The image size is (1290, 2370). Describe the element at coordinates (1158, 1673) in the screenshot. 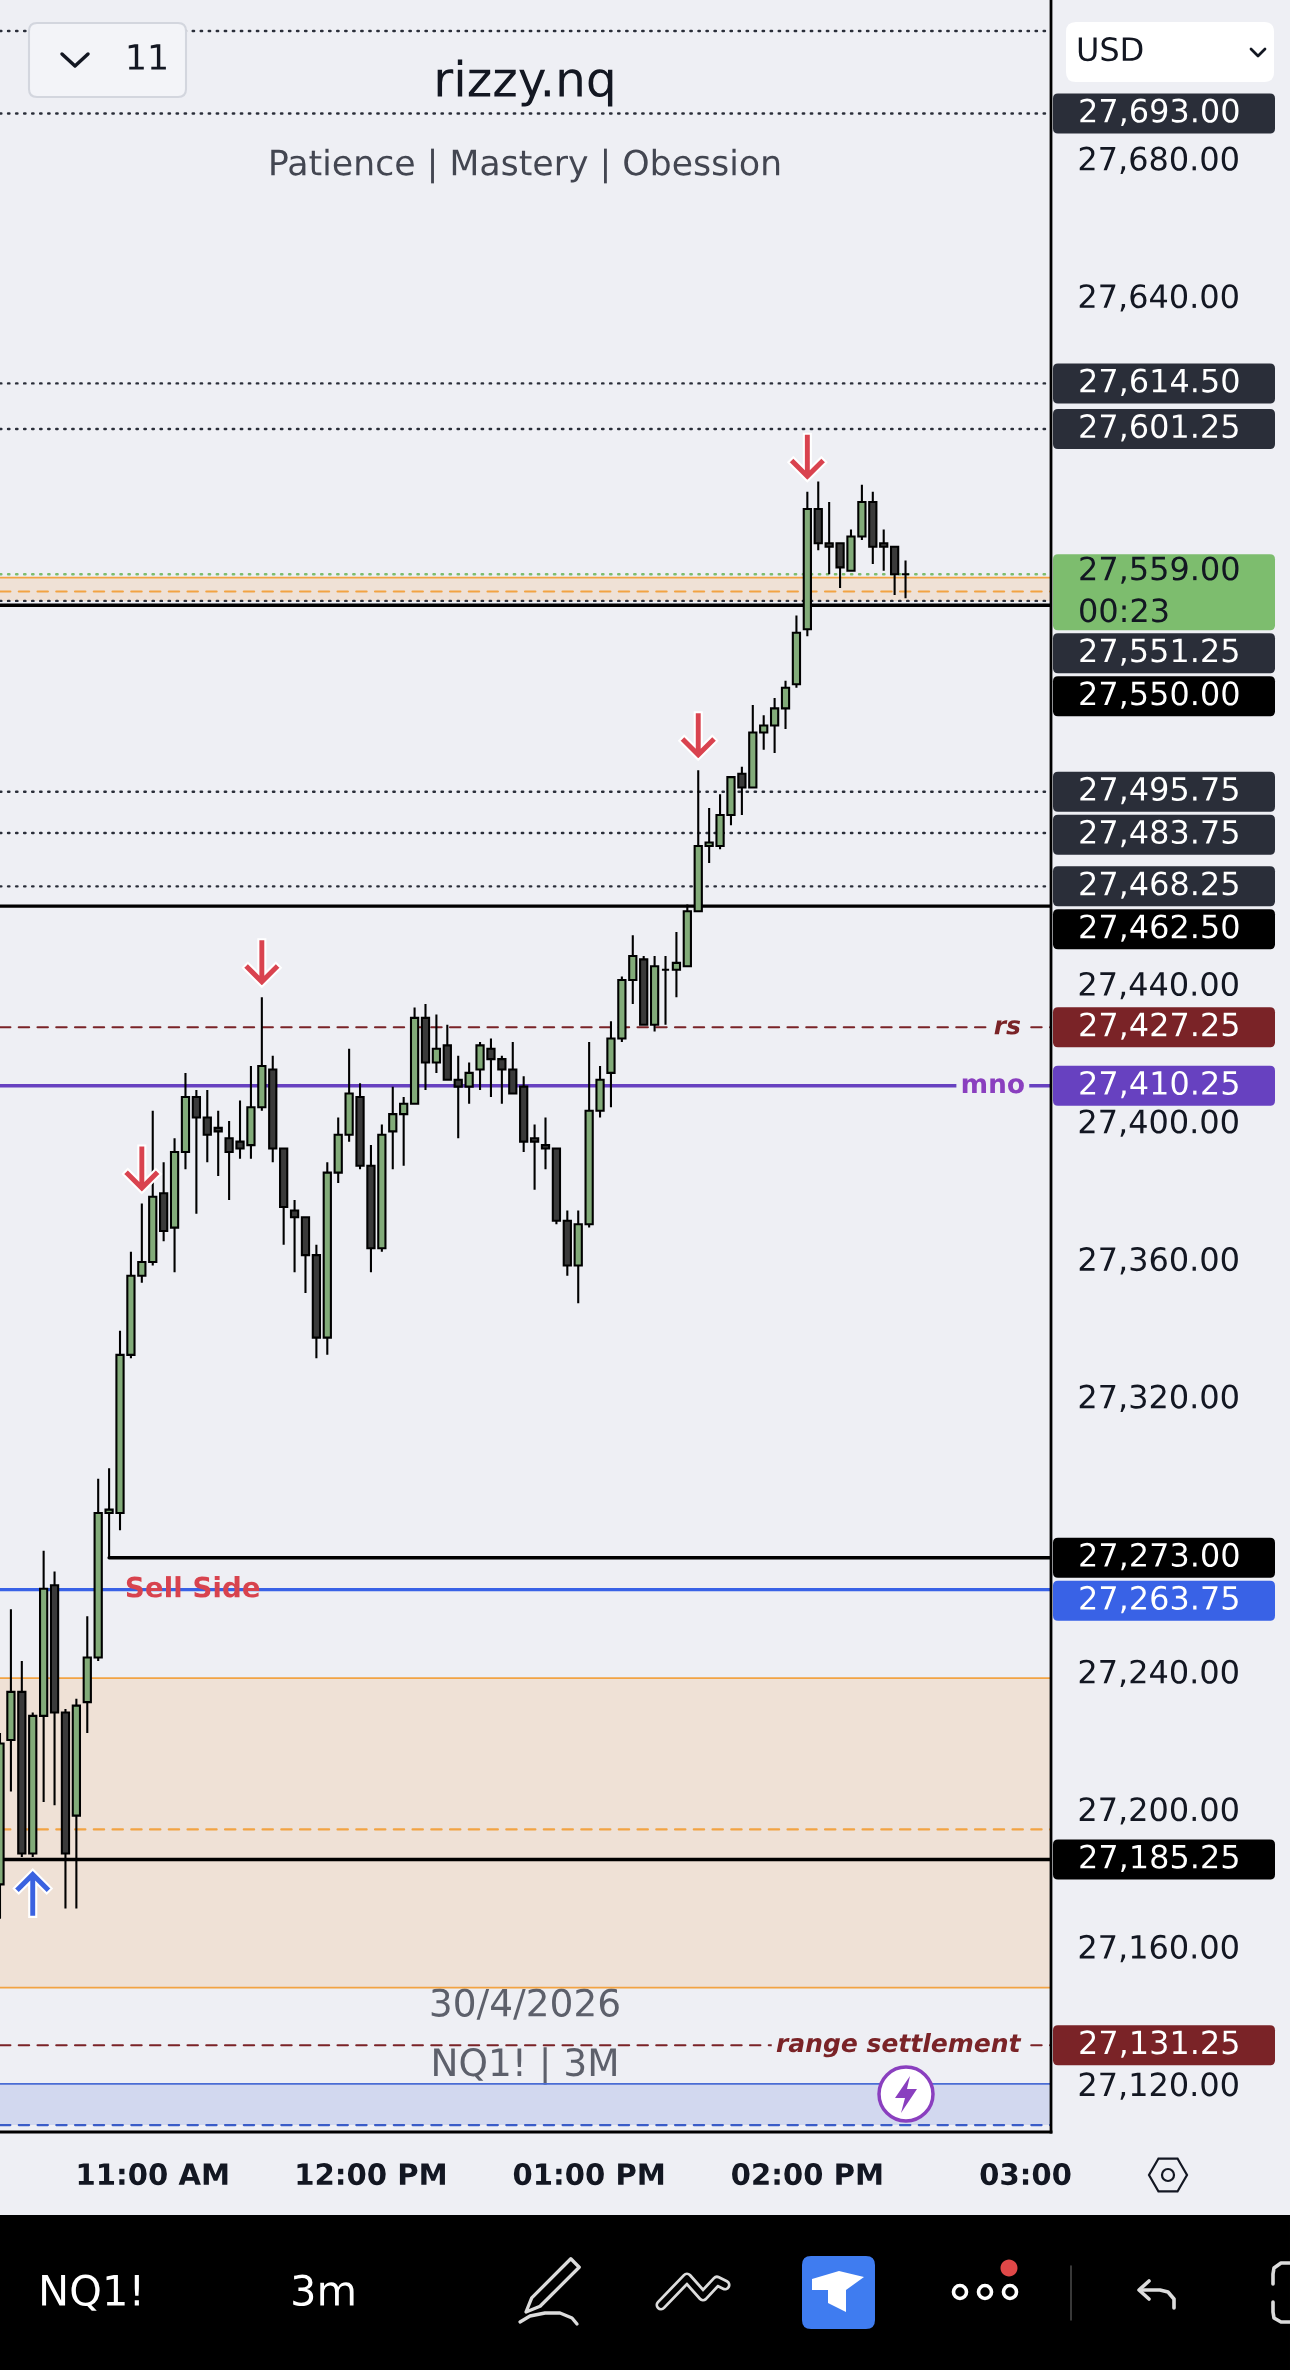

I see `y-tick-label: 27,240.00` at that location.